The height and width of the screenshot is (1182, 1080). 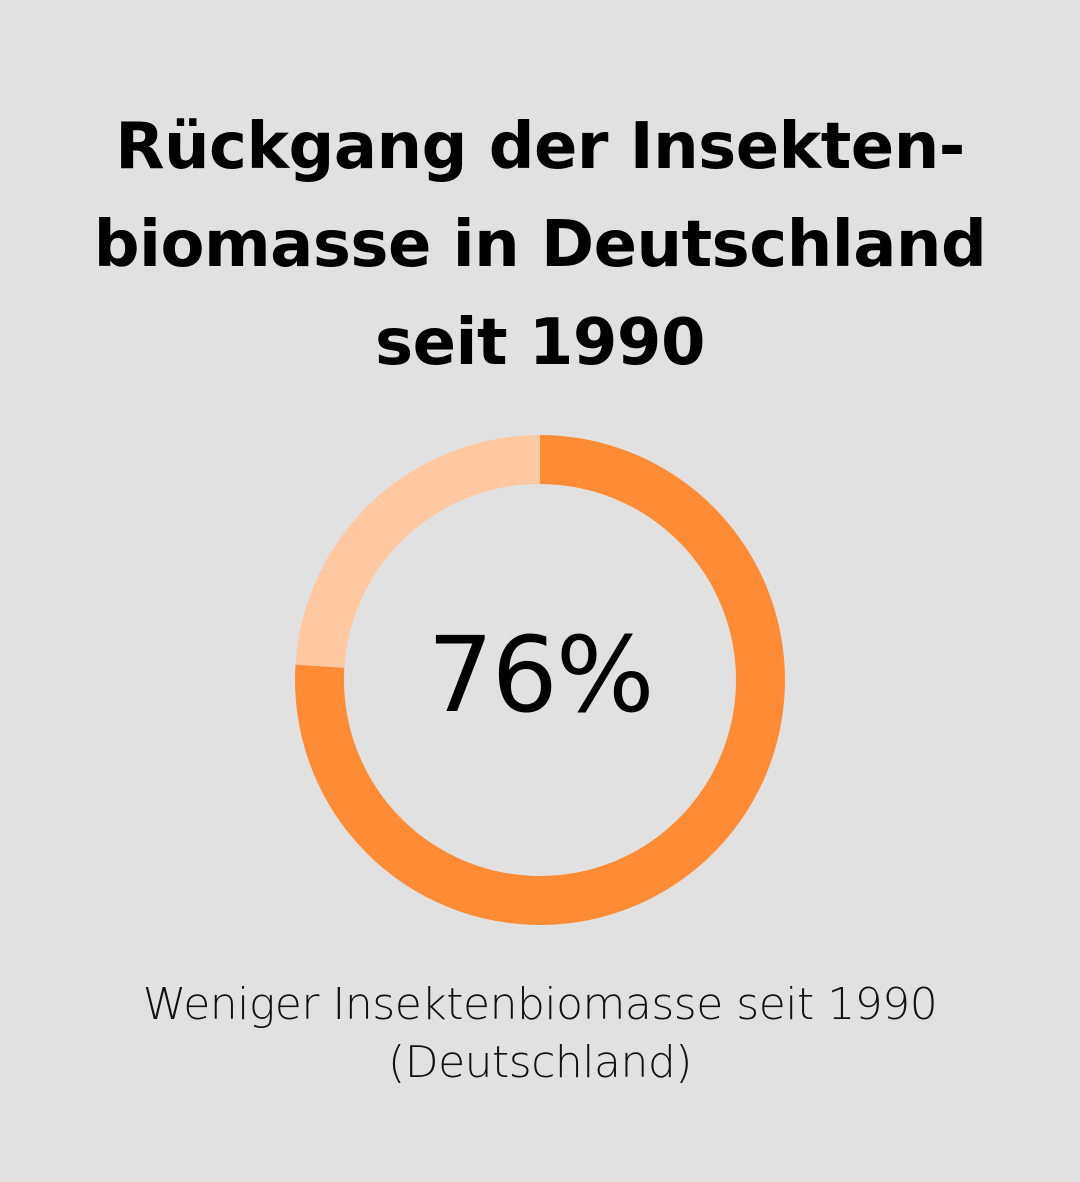 What do you see at coordinates (540, 1004) in the screenshot?
I see `chart-caption-line-1: Weniger Insektenbiomasse seit 1990` at bounding box center [540, 1004].